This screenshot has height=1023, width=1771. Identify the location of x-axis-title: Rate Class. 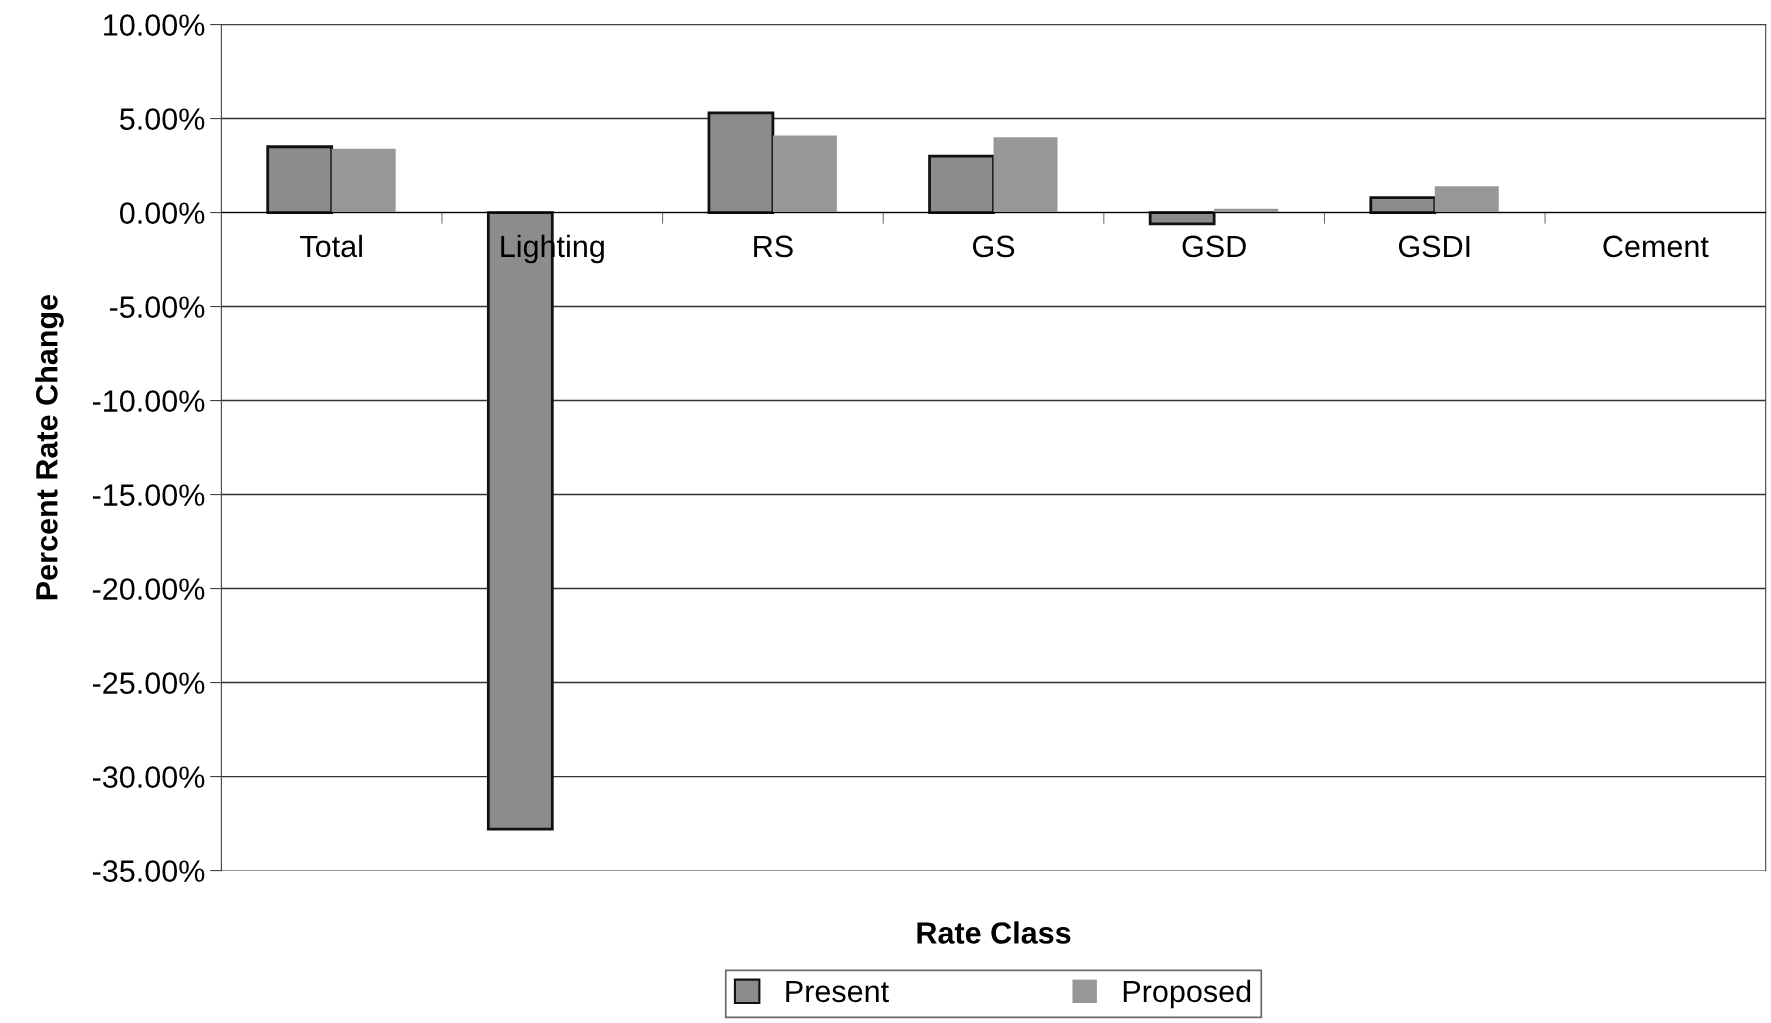
(994, 932).